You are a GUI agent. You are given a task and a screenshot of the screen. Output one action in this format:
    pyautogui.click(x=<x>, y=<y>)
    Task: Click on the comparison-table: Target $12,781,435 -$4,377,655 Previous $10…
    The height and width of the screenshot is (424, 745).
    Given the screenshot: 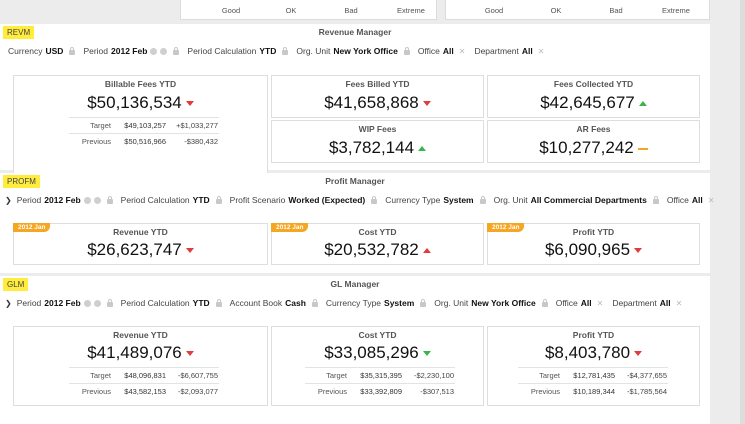 What is the action you would take?
    pyautogui.click(x=593, y=383)
    